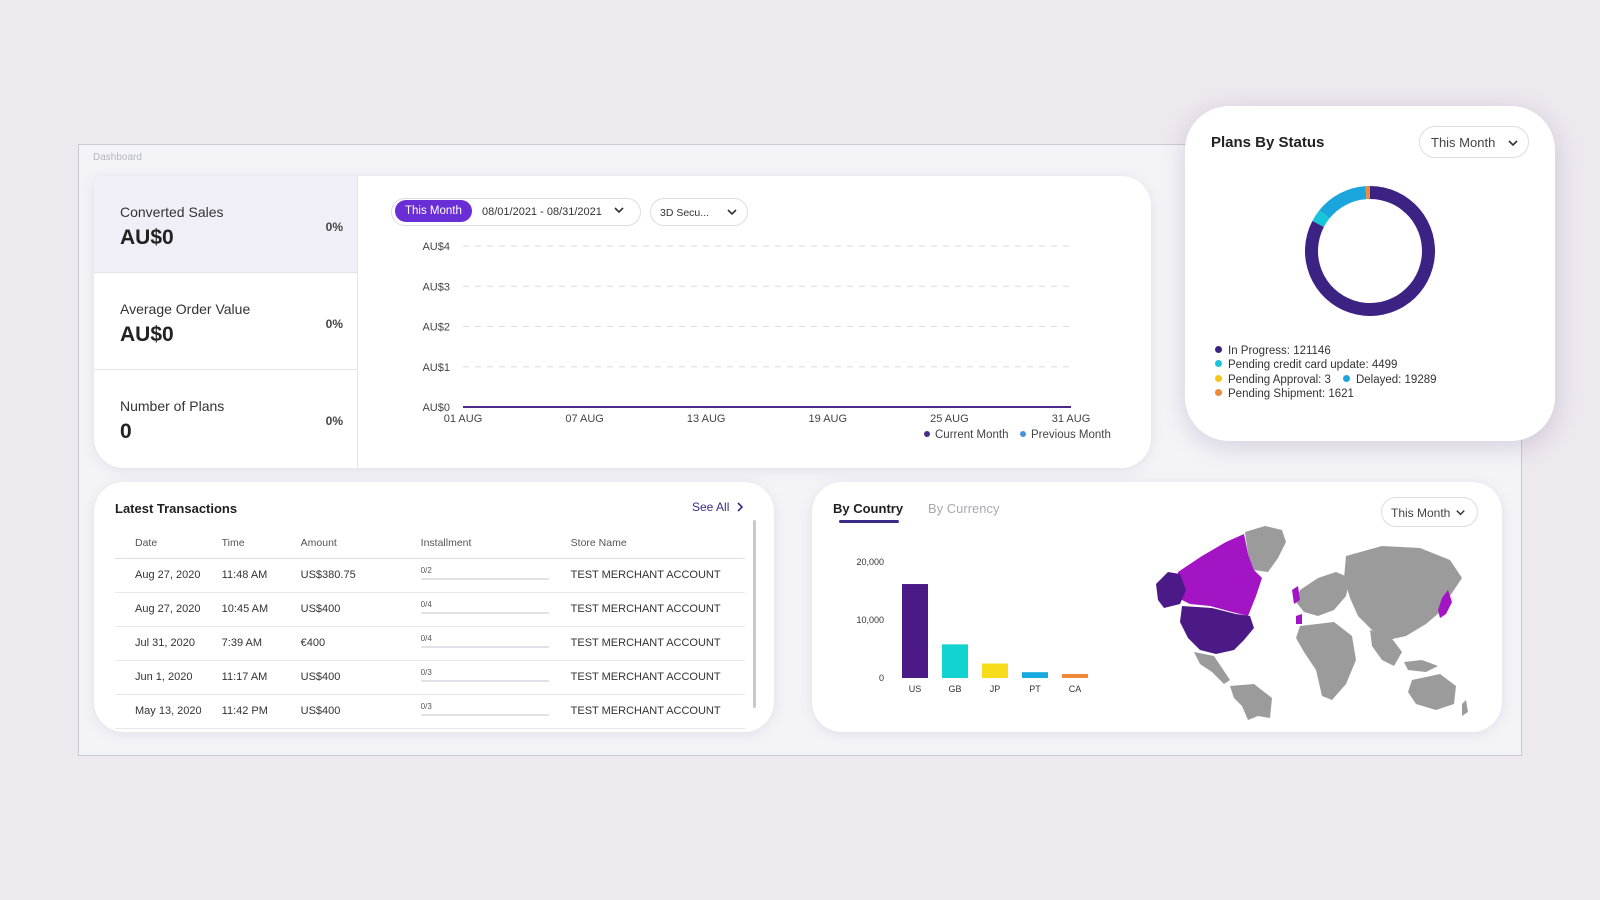 Image resolution: width=1600 pixels, height=900 pixels. What do you see at coordinates (740, 507) in the screenshot?
I see `chevron-right-icon` at bounding box center [740, 507].